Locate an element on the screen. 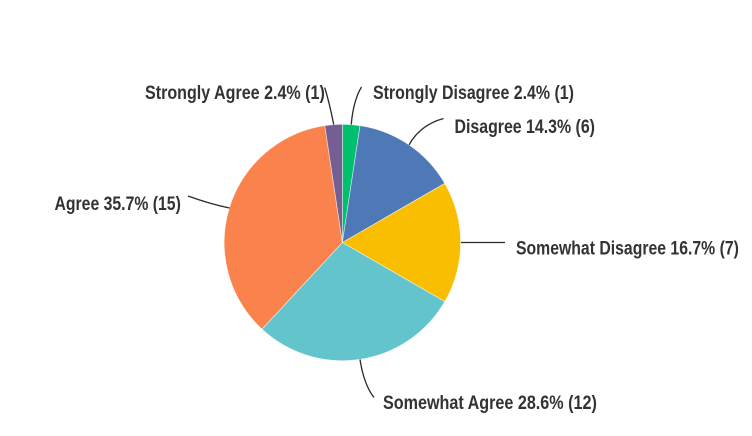 Image resolution: width=752 pixels, height=436 pixels. svg-text: Somewhat Agree 28.6% (12) is located at coordinates (490, 403).